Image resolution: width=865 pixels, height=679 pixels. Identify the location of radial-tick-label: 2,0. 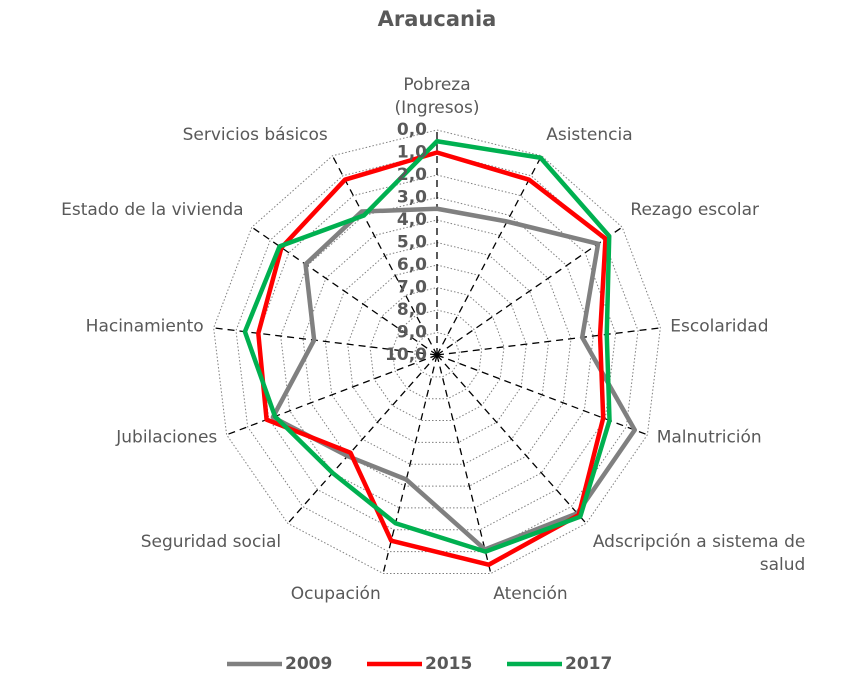
(412, 175).